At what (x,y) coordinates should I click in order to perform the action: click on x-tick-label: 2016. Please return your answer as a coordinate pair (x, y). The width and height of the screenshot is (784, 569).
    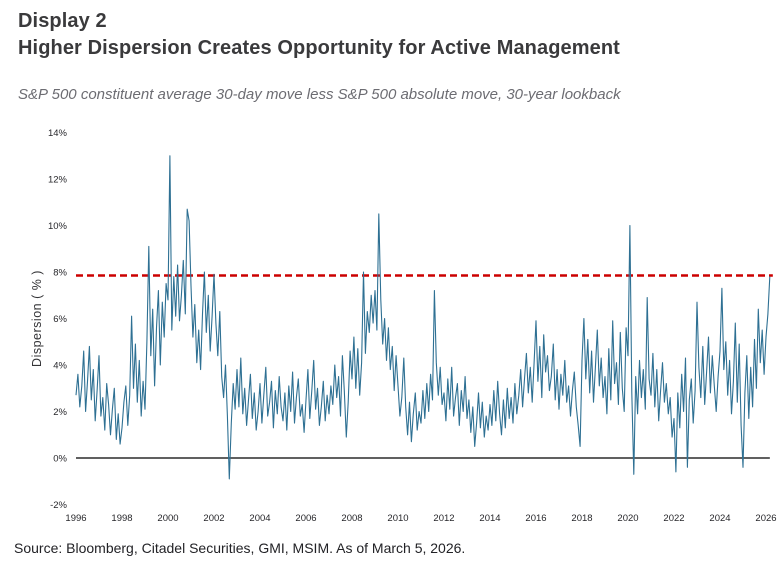
    Looking at the image, I should click on (535, 518).